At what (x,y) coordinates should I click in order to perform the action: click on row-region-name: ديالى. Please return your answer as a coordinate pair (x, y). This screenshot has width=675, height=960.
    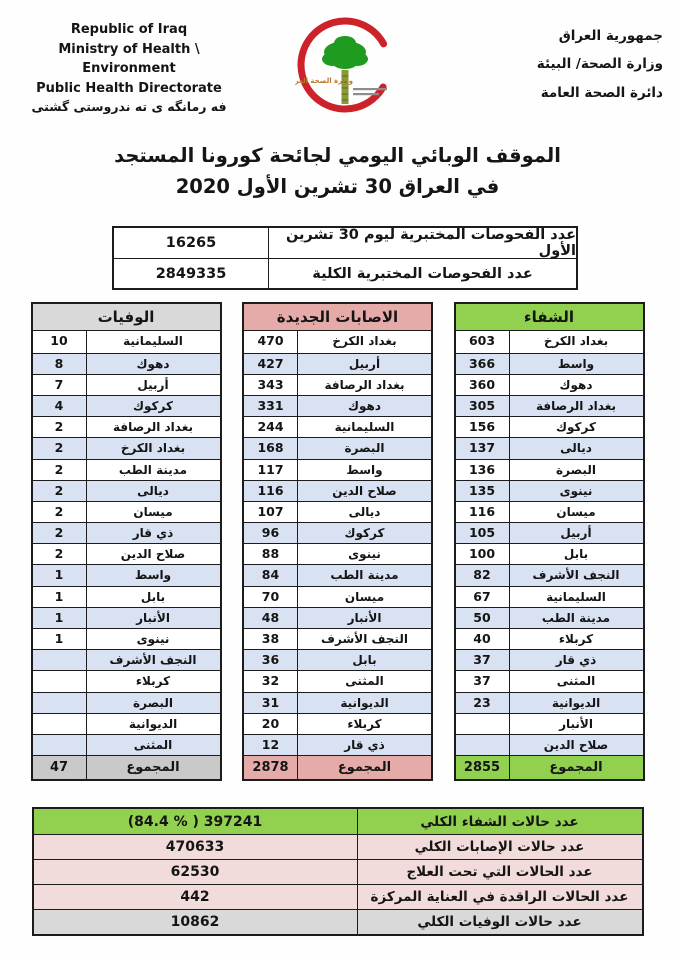
    Looking at the image, I should click on (153, 490).